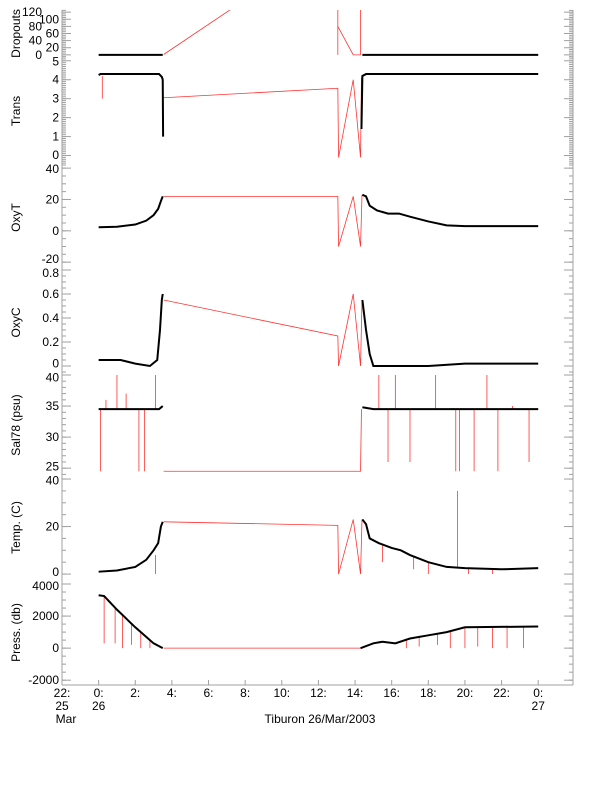  Describe the element at coordinates (50, 318) in the screenshot. I see `y-tick-label: 0.4` at that location.